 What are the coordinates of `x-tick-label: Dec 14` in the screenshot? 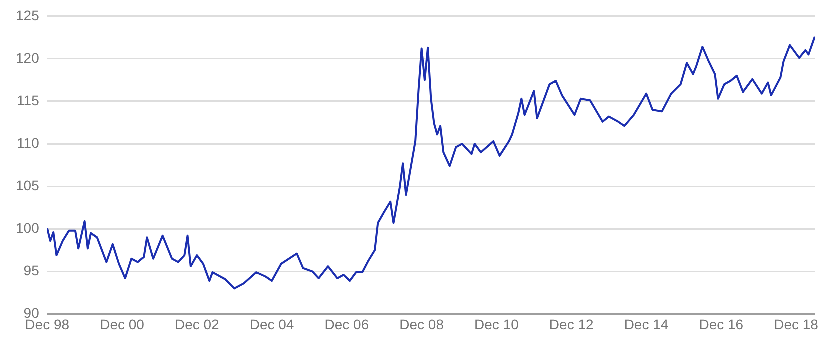 It's located at (646, 324).